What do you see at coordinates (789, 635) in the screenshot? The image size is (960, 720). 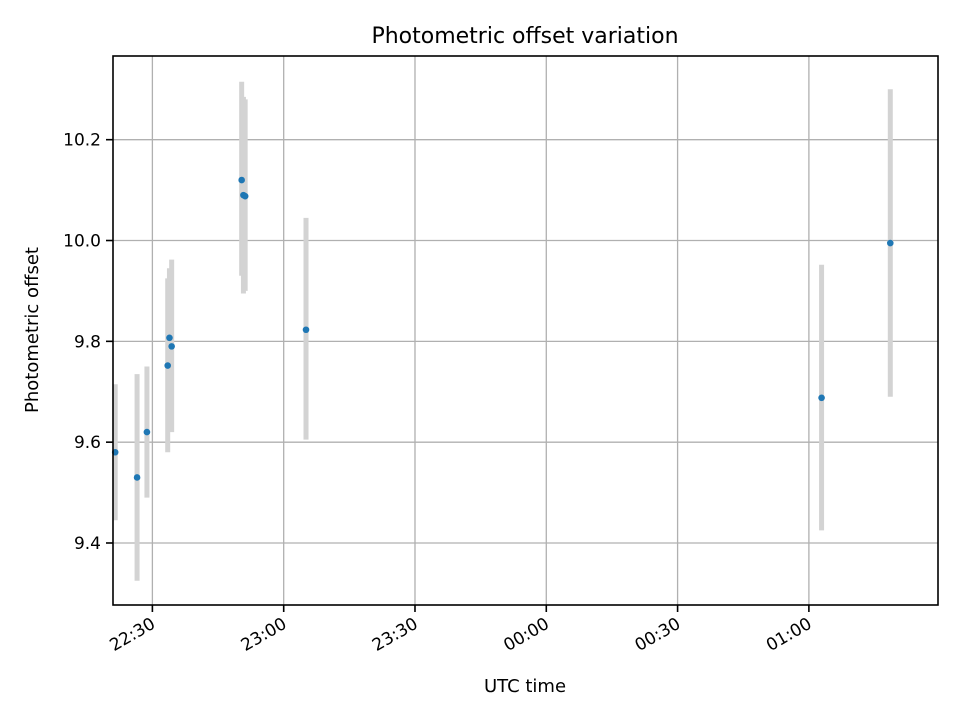 I see `x-tick-label: 01:00` at bounding box center [789, 635].